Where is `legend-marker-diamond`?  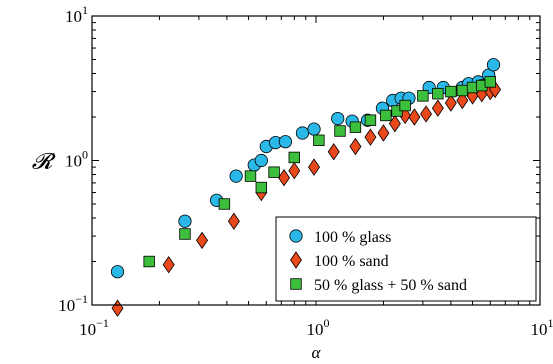 legend-marker-diamond is located at coordinates (296, 260).